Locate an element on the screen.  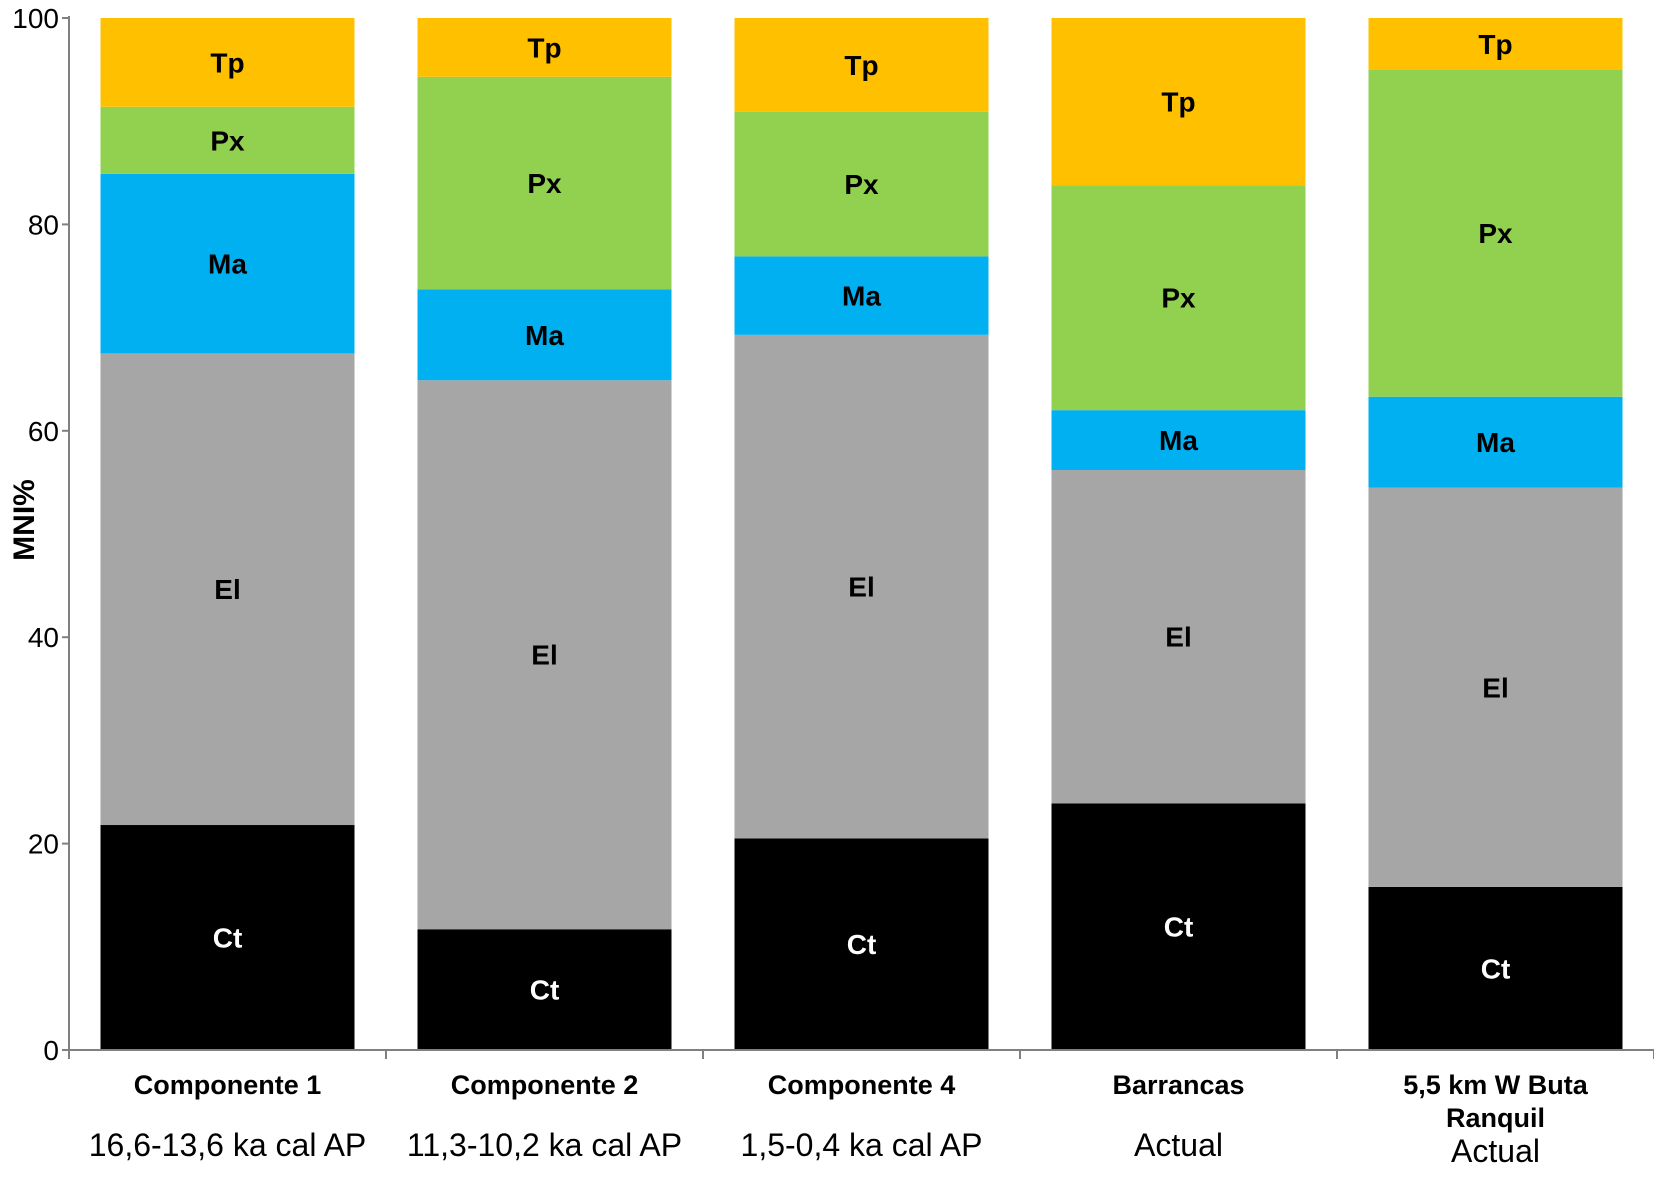
segment-label-ct-1: Ct is located at coordinates (228, 938).